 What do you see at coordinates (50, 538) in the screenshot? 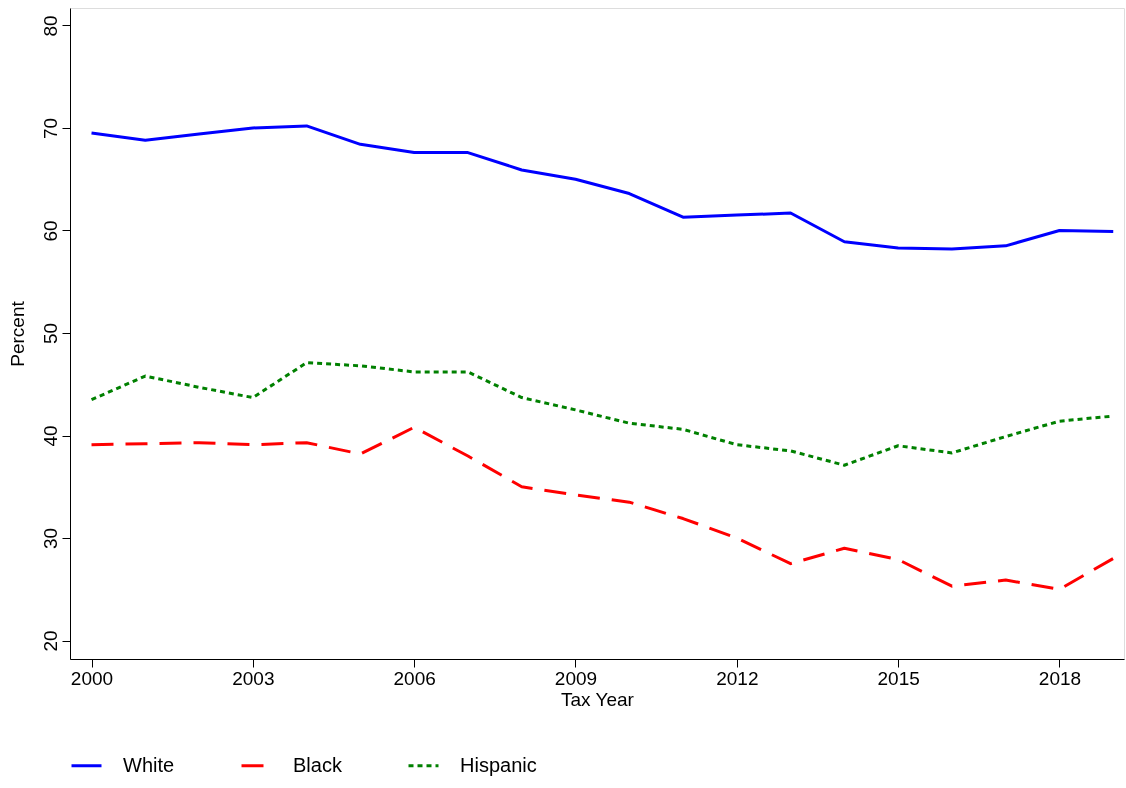
I see `y-tick-label: 30` at bounding box center [50, 538].